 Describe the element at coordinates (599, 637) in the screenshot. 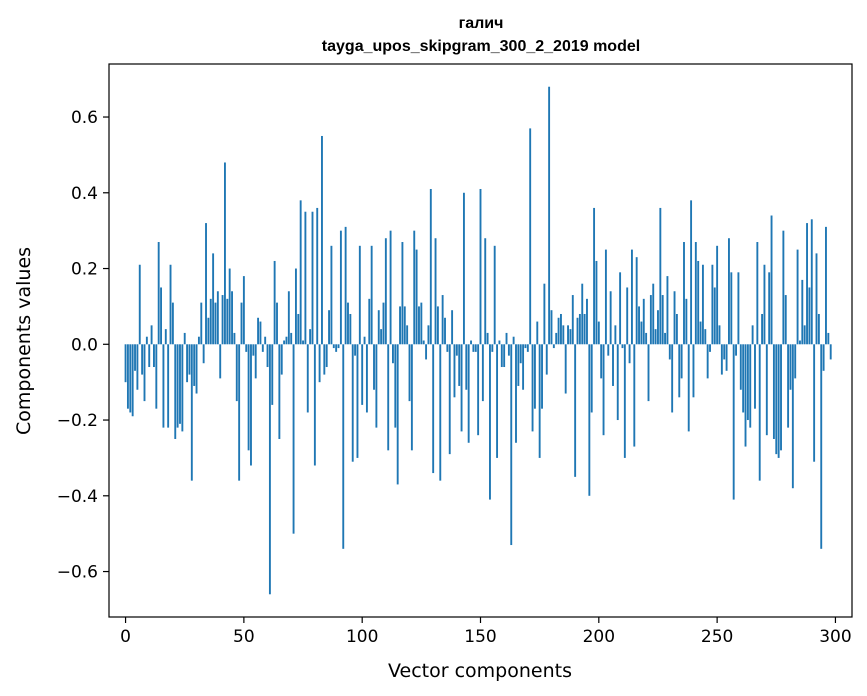

I see `x-tick-label-200: 200` at that location.